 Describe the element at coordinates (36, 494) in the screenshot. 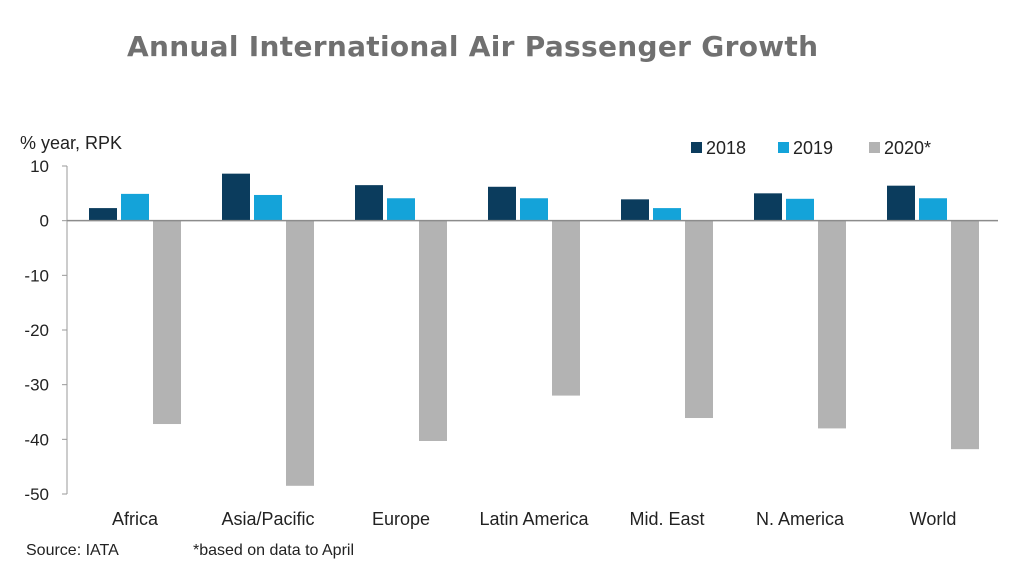

I see `y-tick-label: -50` at that location.